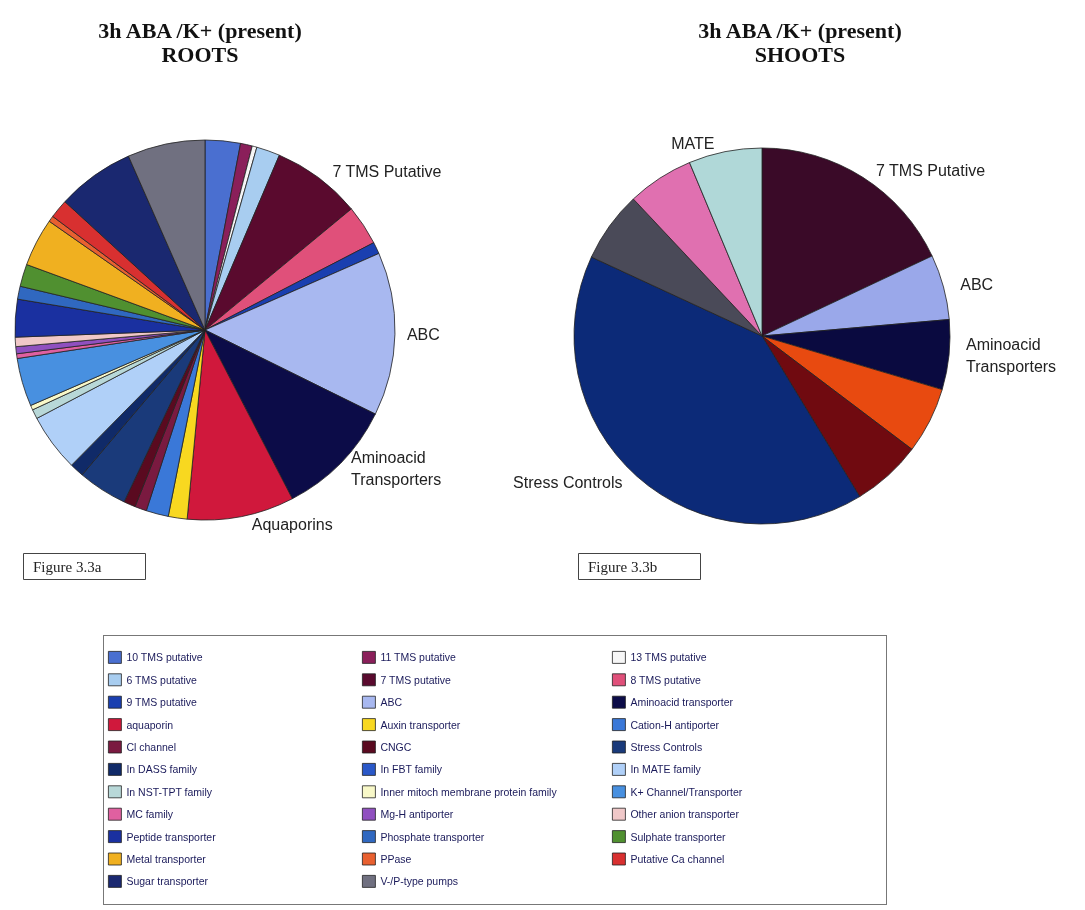 This screenshot has width=1085, height=910. Describe the element at coordinates (396, 469) in the screenshot. I see `text: Aminoacid Transporters` at that location.